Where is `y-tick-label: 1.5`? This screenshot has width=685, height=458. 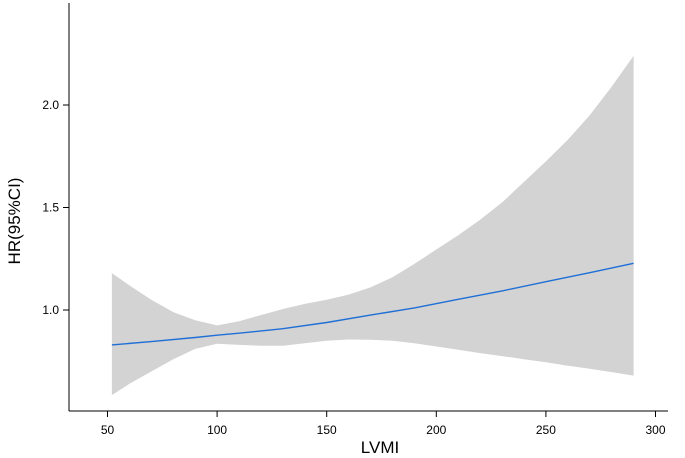
y-tick-label: 1.5 is located at coordinates (50, 208).